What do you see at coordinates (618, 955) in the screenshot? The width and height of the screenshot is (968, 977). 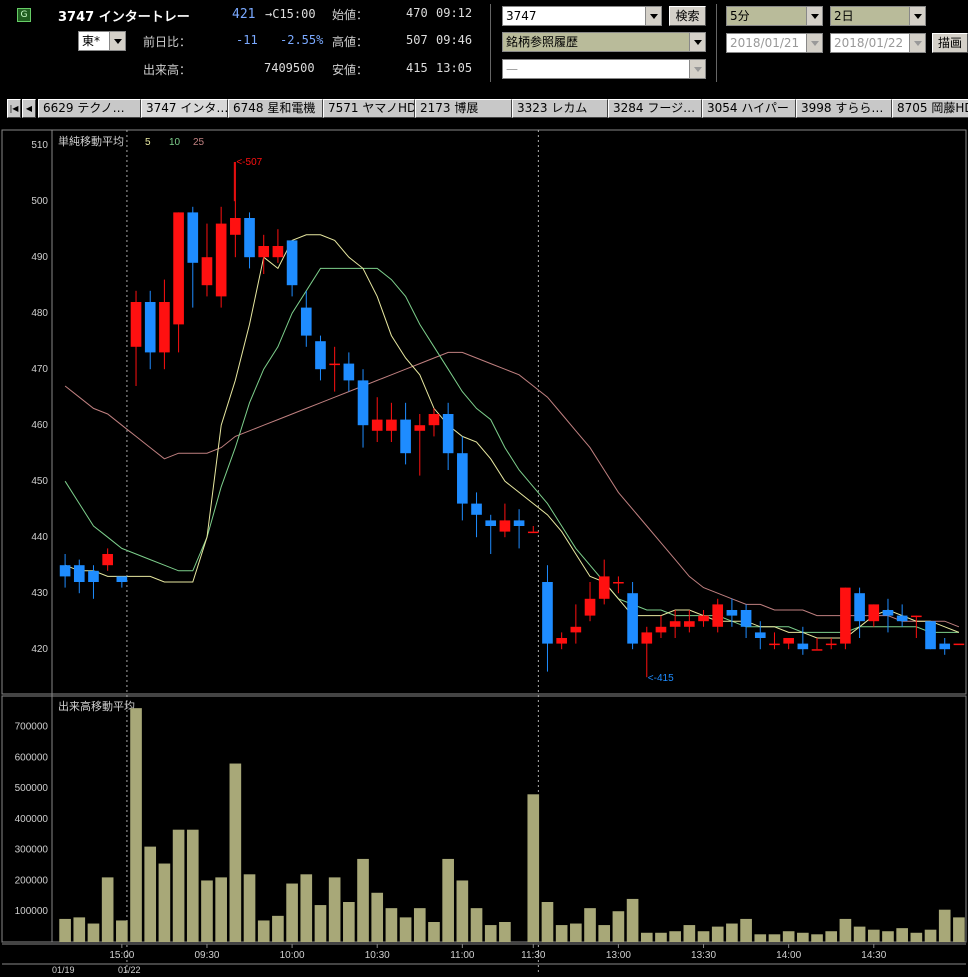 I see `x-tick-label: 13:00` at bounding box center [618, 955].